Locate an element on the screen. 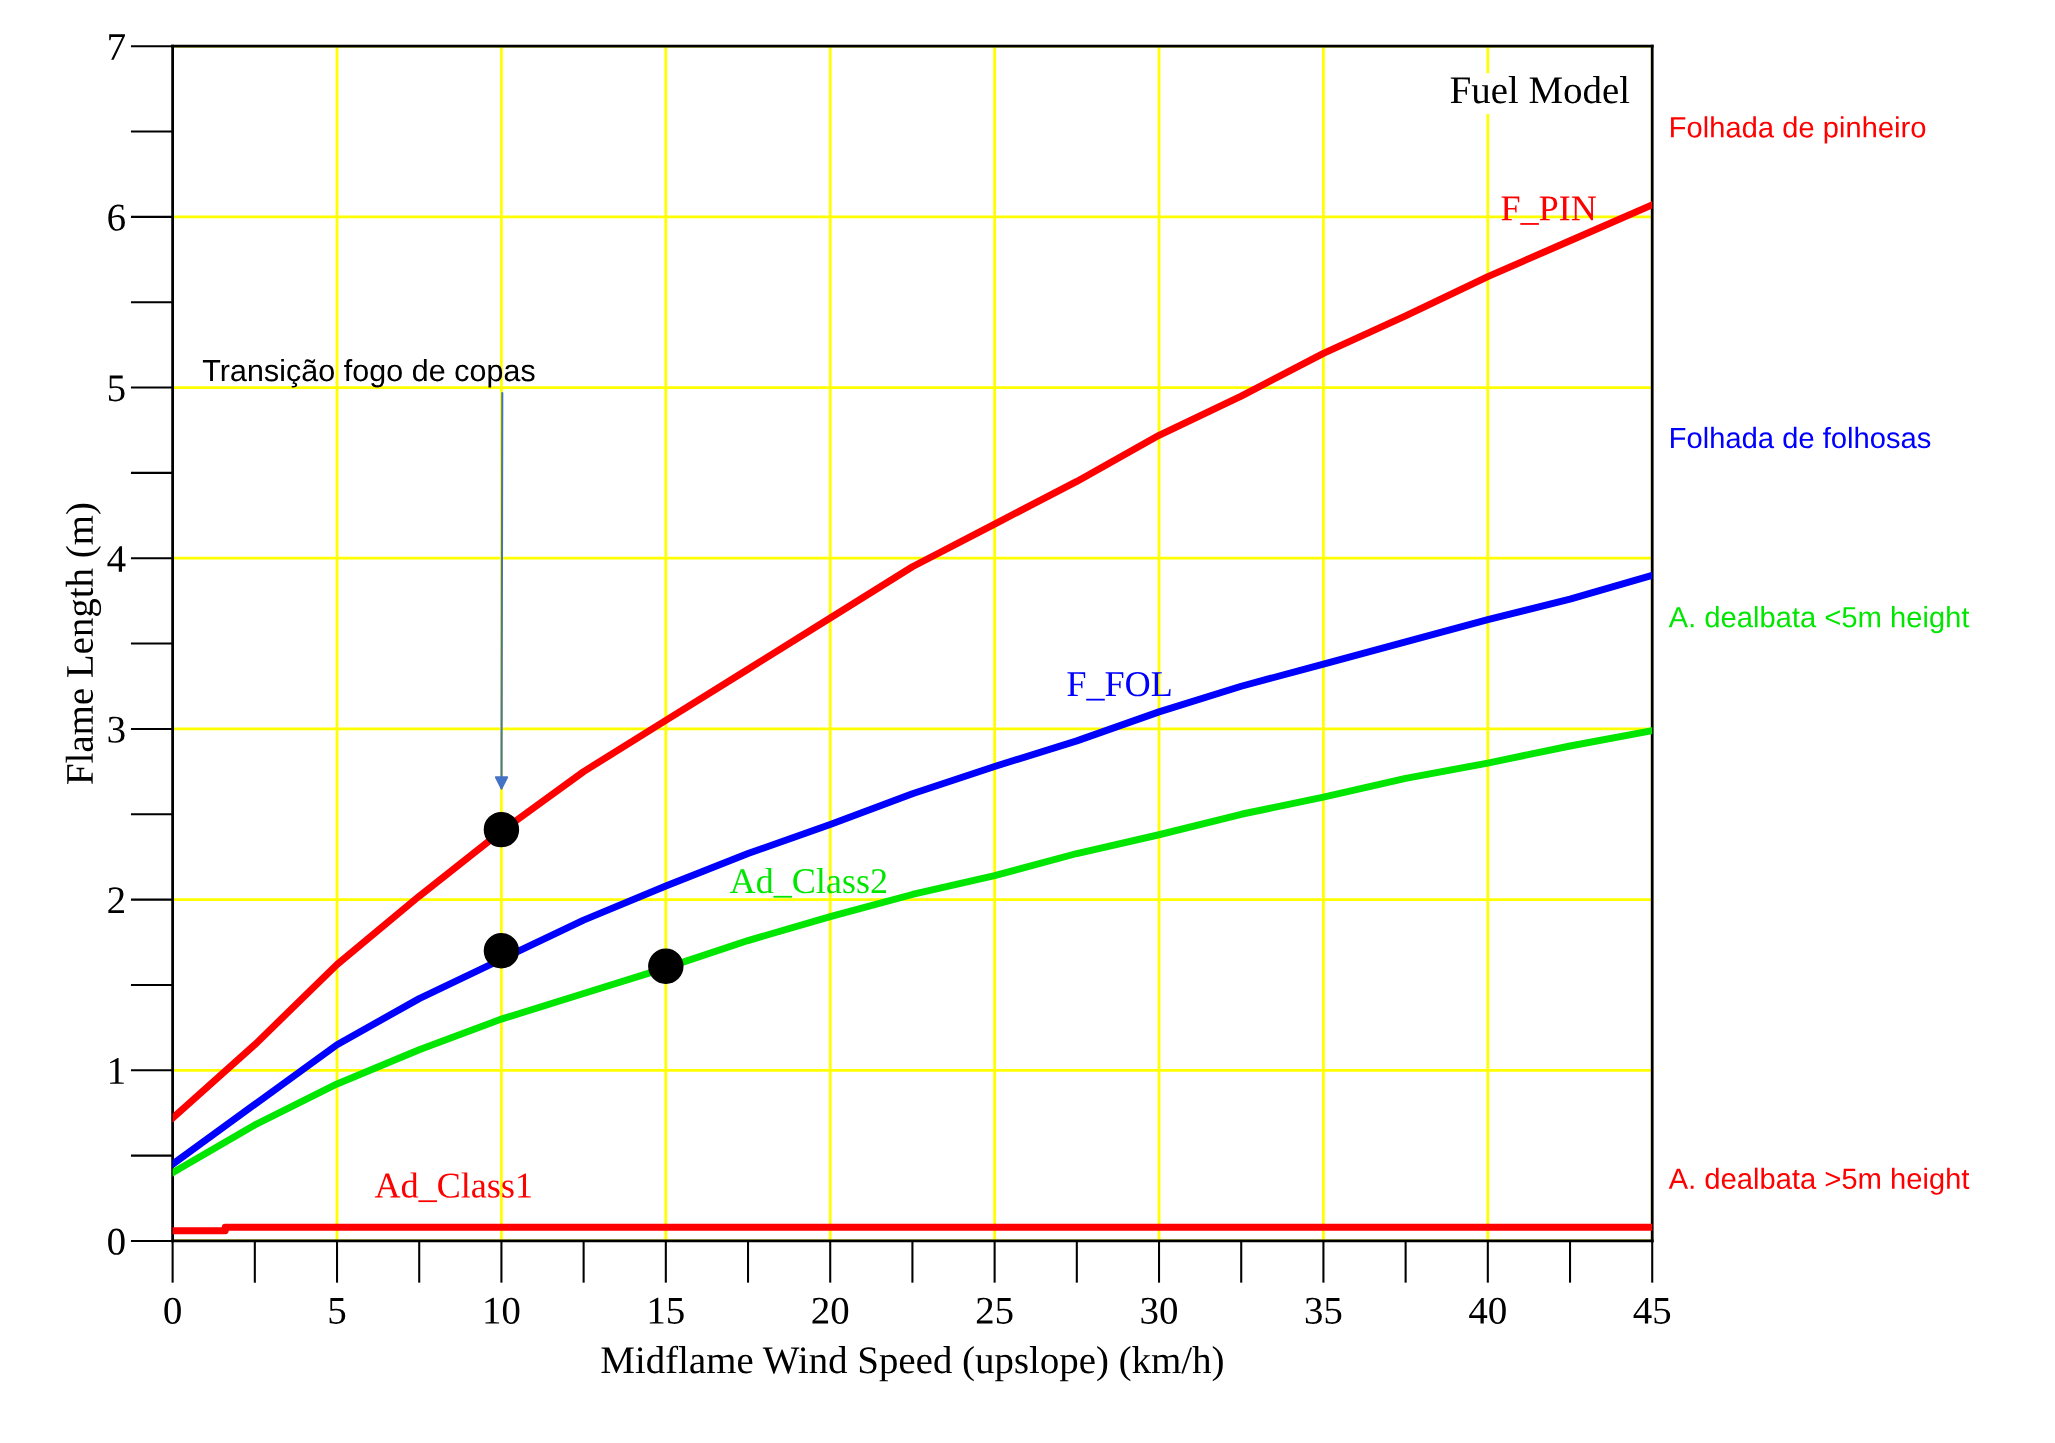  y-tick-label: 5 is located at coordinates (116, 388).